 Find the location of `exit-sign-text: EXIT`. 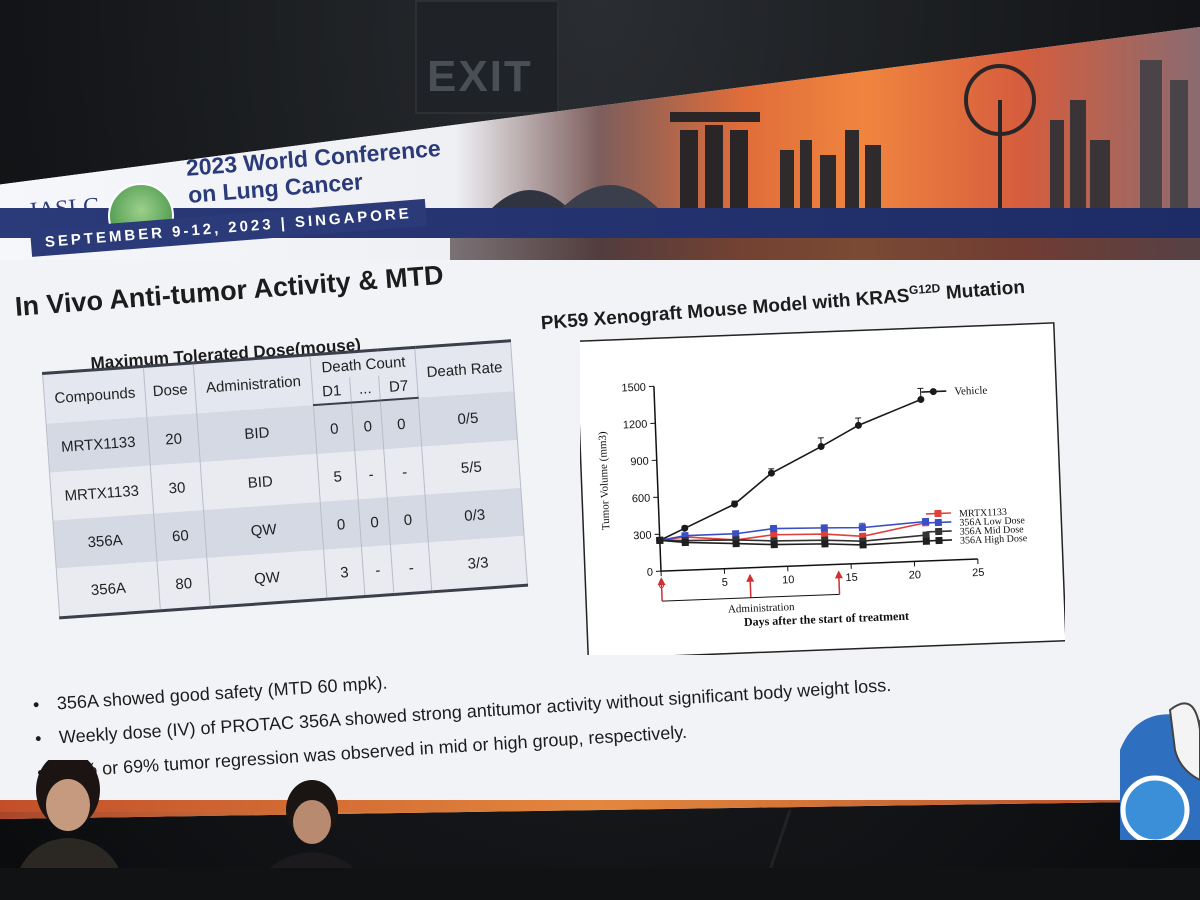

exit-sign-text: EXIT is located at coordinates (480, 76).